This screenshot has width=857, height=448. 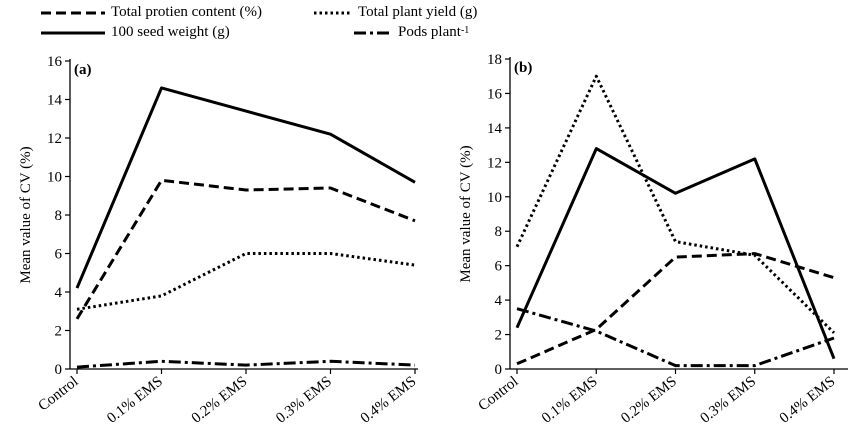 What do you see at coordinates (494, 163) in the screenshot?
I see `panel-b-y-tick-label: 12` at bounding box center [494, 163].